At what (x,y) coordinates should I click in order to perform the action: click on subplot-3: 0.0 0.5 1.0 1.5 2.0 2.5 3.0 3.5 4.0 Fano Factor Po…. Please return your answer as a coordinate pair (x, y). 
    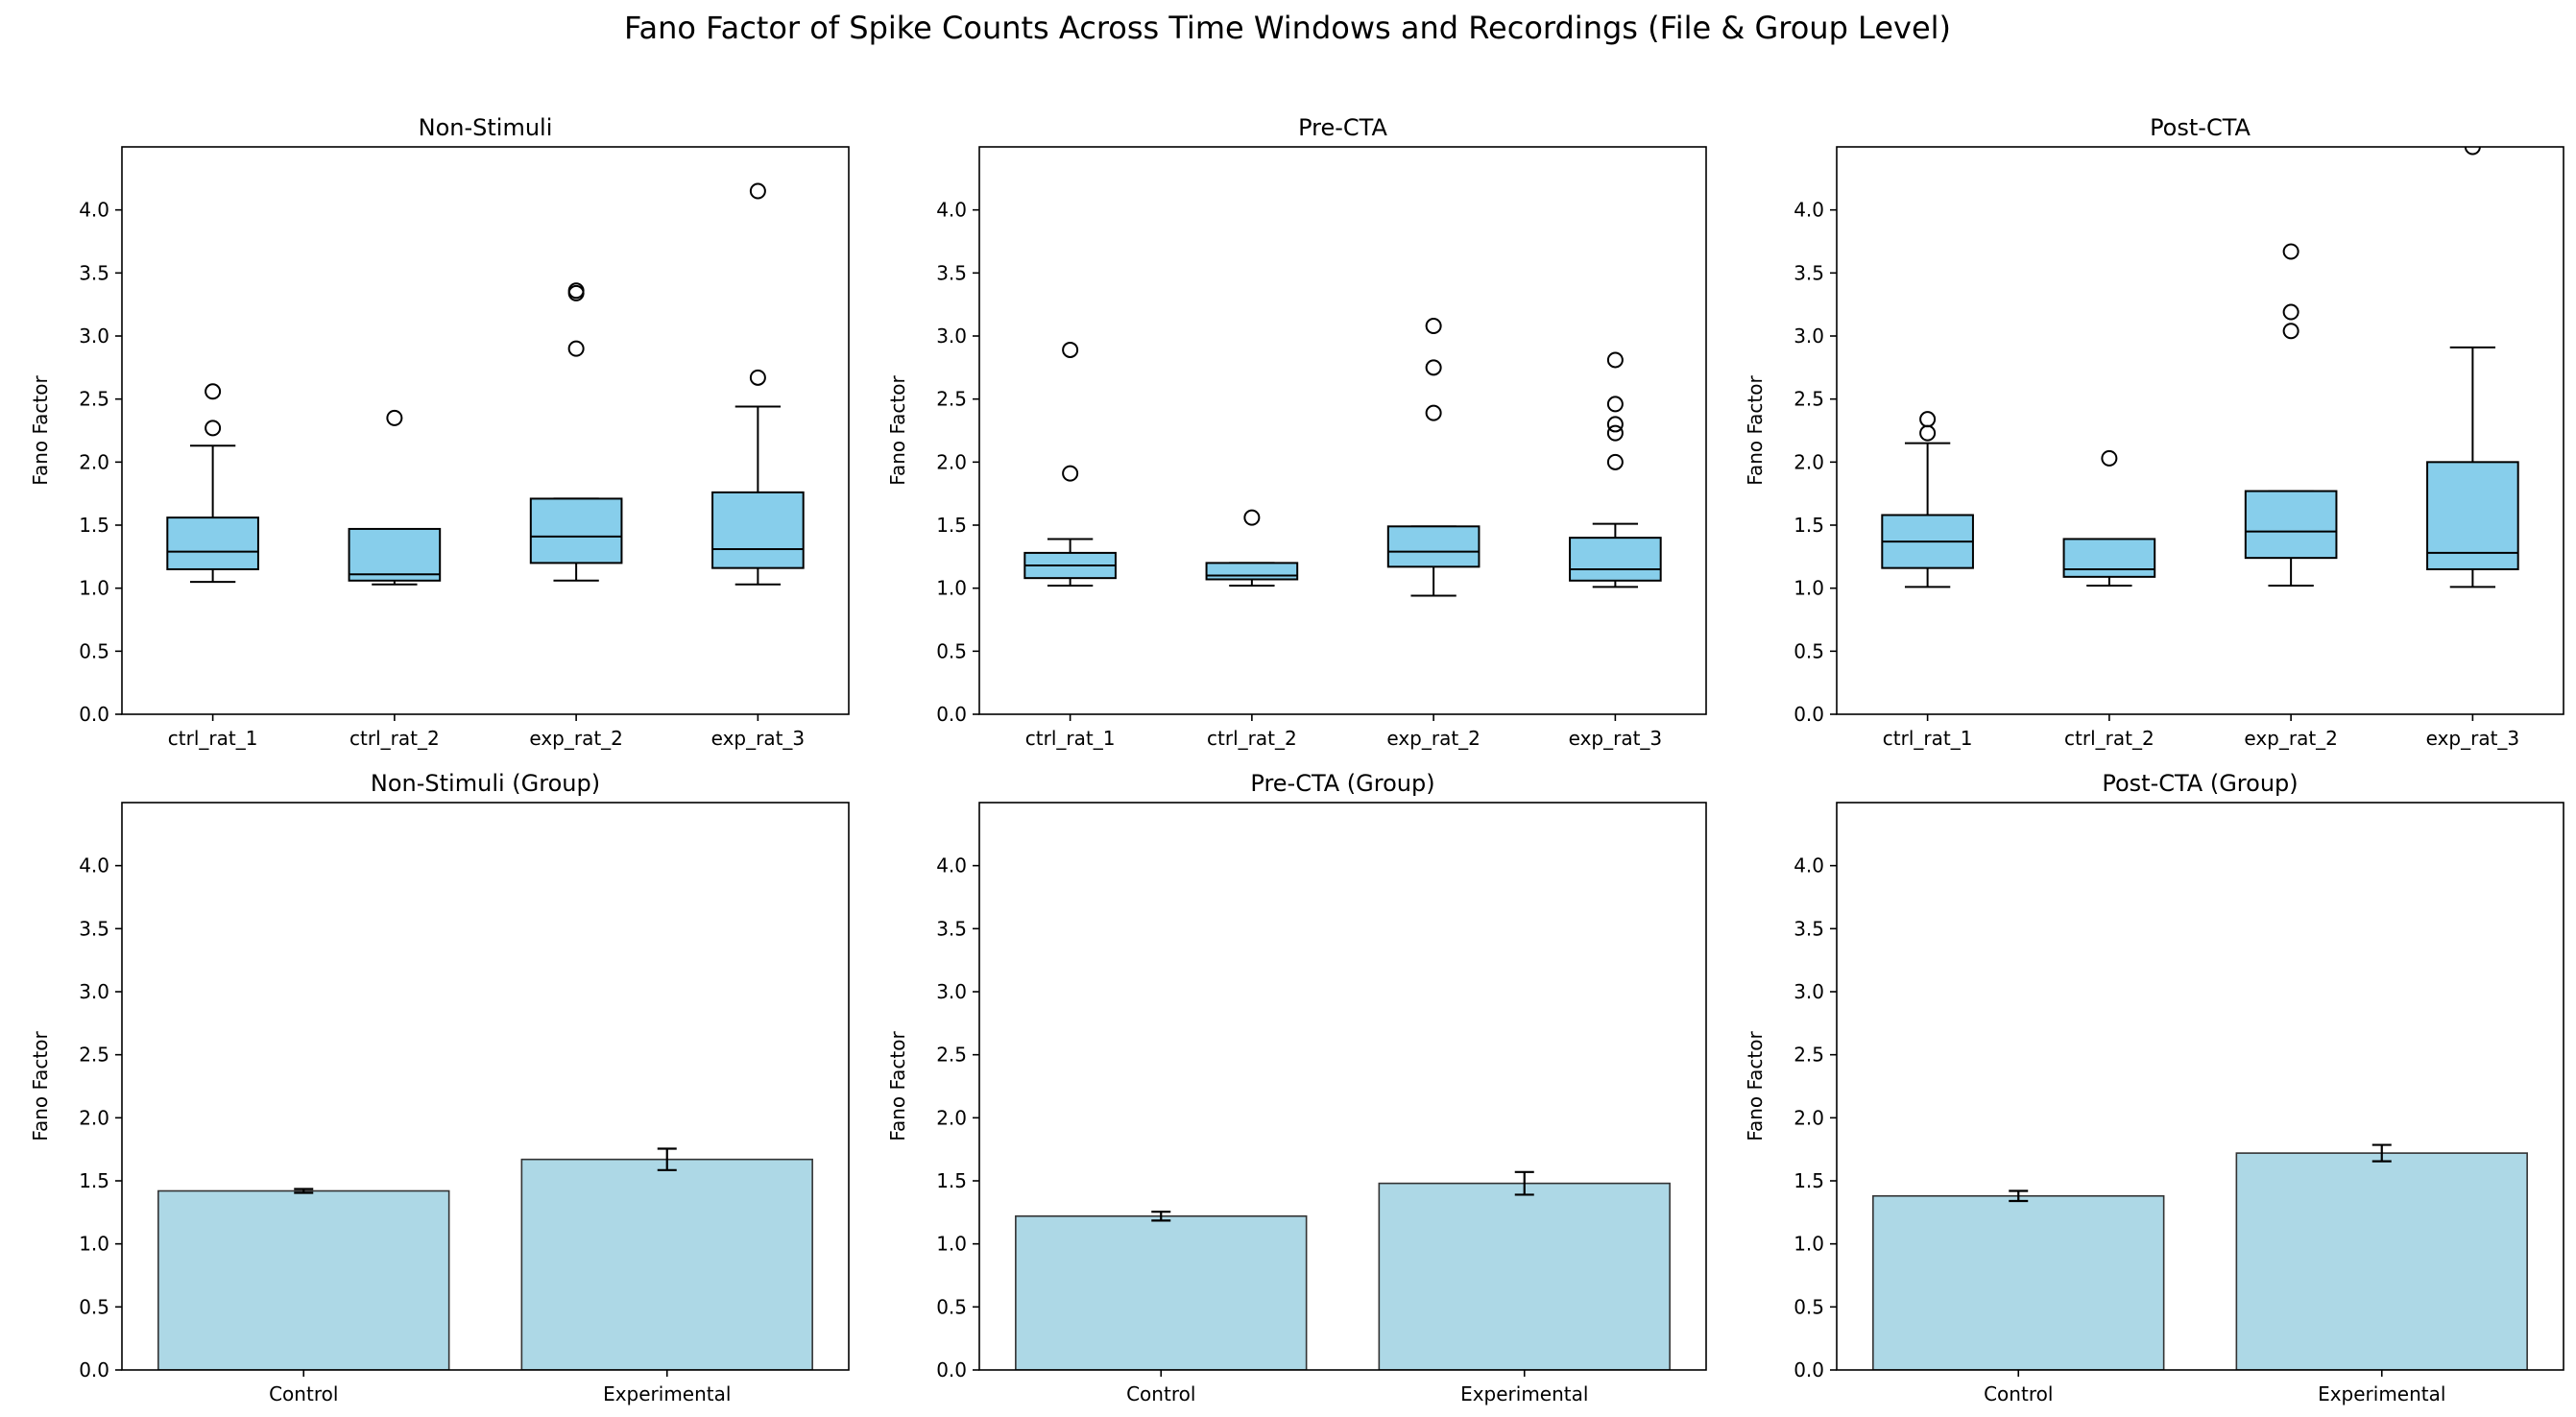
    Looking at the image, I should click on (2154, 432).